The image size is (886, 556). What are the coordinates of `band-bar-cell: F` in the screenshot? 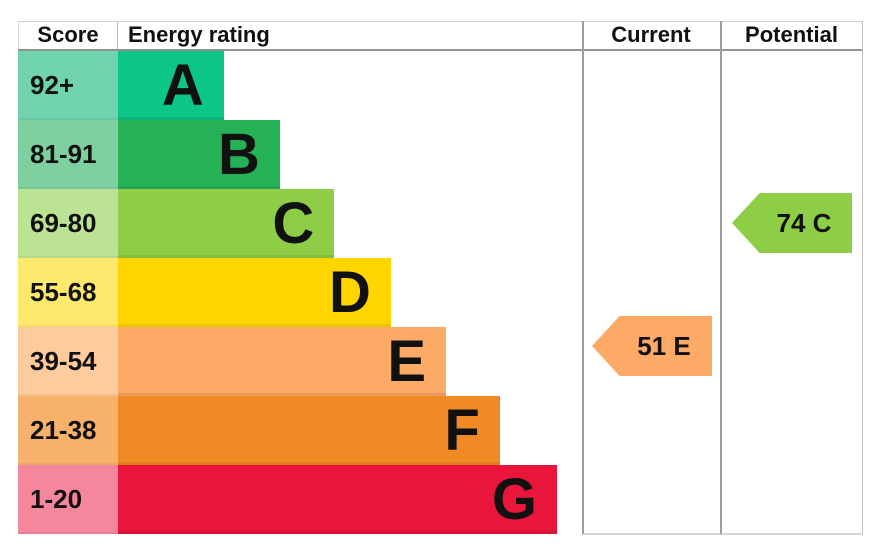 It's located at (350, 430).